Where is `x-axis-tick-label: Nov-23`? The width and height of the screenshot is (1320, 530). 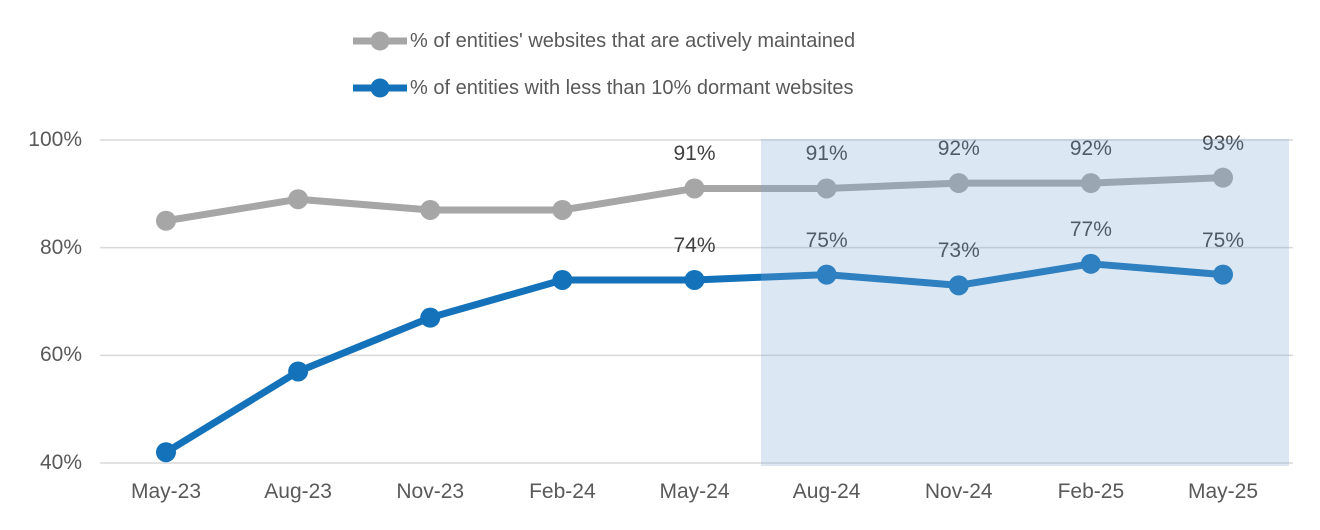 x-axis-tick-label: Nov-23 is located at coordinates (430, 491).